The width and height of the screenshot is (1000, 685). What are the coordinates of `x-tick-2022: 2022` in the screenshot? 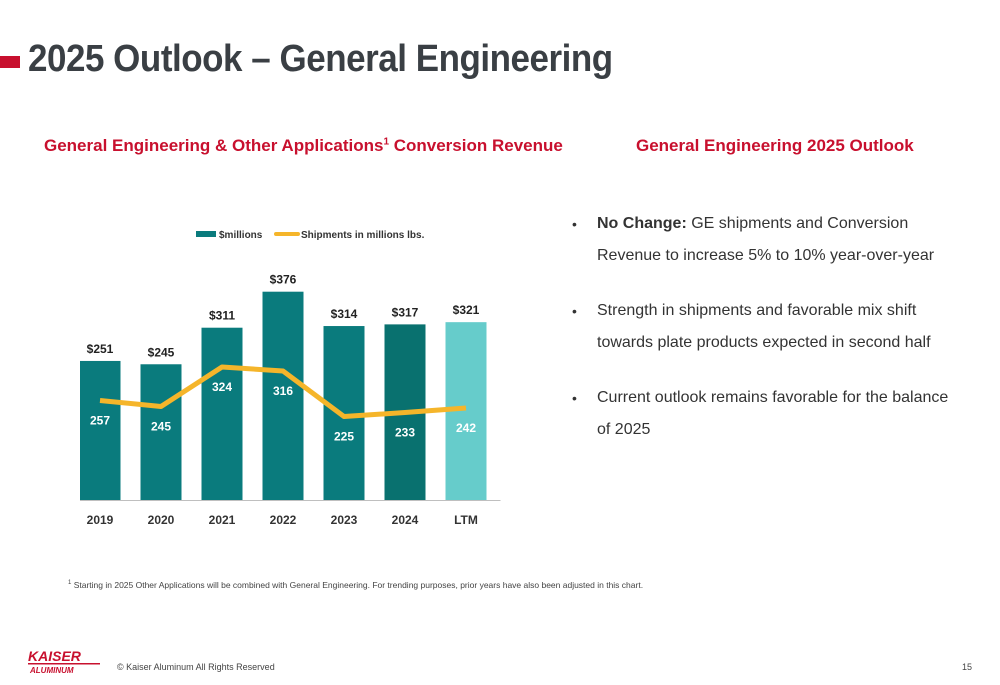 It's located at (283, 520).